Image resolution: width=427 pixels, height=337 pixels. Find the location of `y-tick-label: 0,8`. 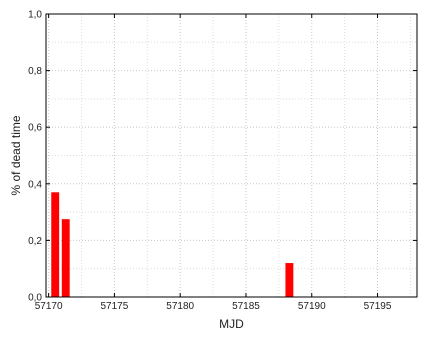

y-tick-label: 0,8 is located at coordinates (35, 71).